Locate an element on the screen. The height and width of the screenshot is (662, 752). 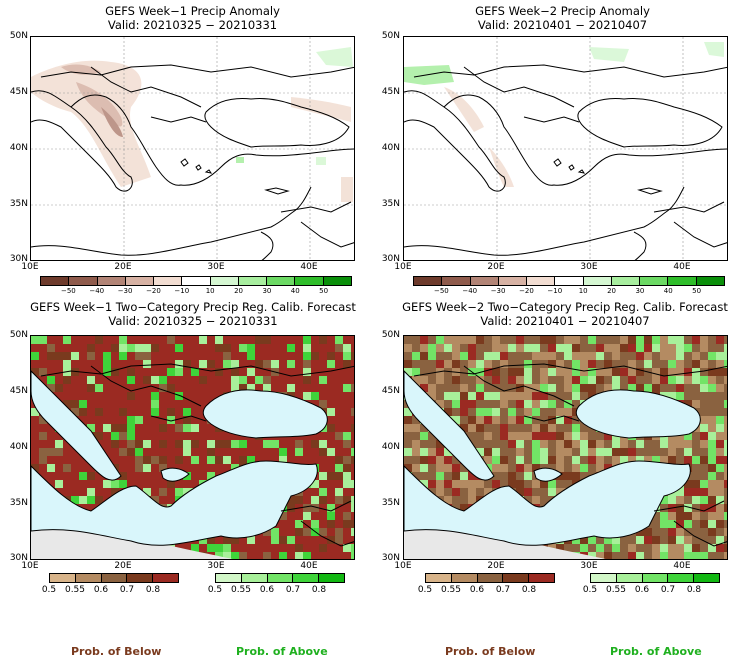
panel3-lat-40: 40N is located at coordinates (18, 447).